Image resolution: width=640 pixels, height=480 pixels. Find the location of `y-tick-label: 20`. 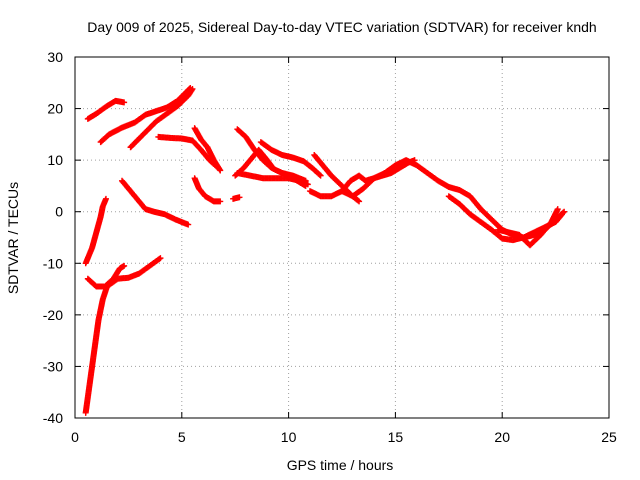

y-tick-label: 20 is located at coordinates (55, 109).